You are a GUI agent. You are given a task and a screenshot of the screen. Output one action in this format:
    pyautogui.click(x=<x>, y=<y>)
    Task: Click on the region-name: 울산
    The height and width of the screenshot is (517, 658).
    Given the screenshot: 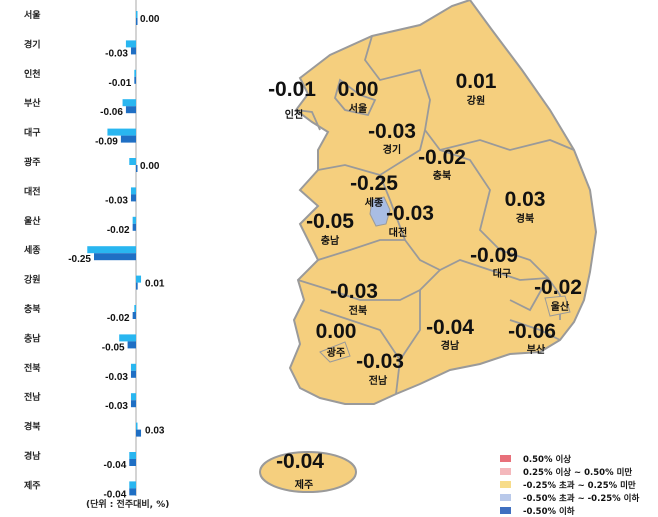 What is the action you would take?
    pyautogui.click(x=560, y=306)
    